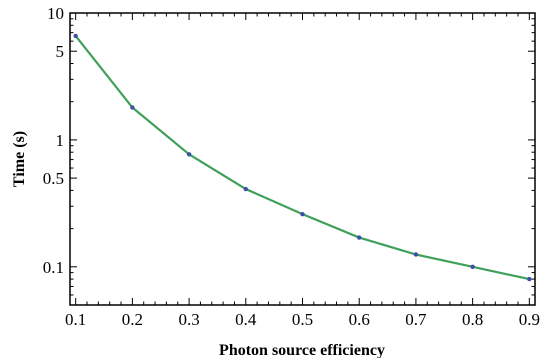 This screenshot has height=363, width=553. What do you see at coordinates (55, 13) in the screenshot?
I see `y-tick-label: 10` at bounding box center [55, 13].